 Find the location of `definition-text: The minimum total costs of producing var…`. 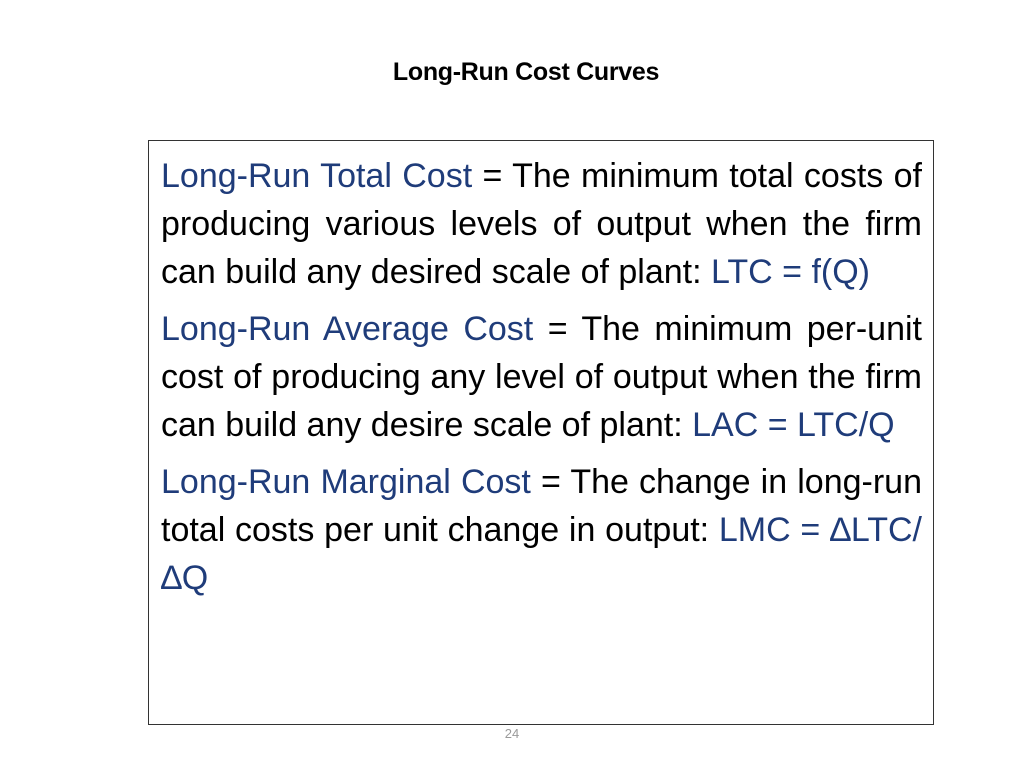

definition-text: The minimum total costs of producing var… is located at coordinates (541, 224).